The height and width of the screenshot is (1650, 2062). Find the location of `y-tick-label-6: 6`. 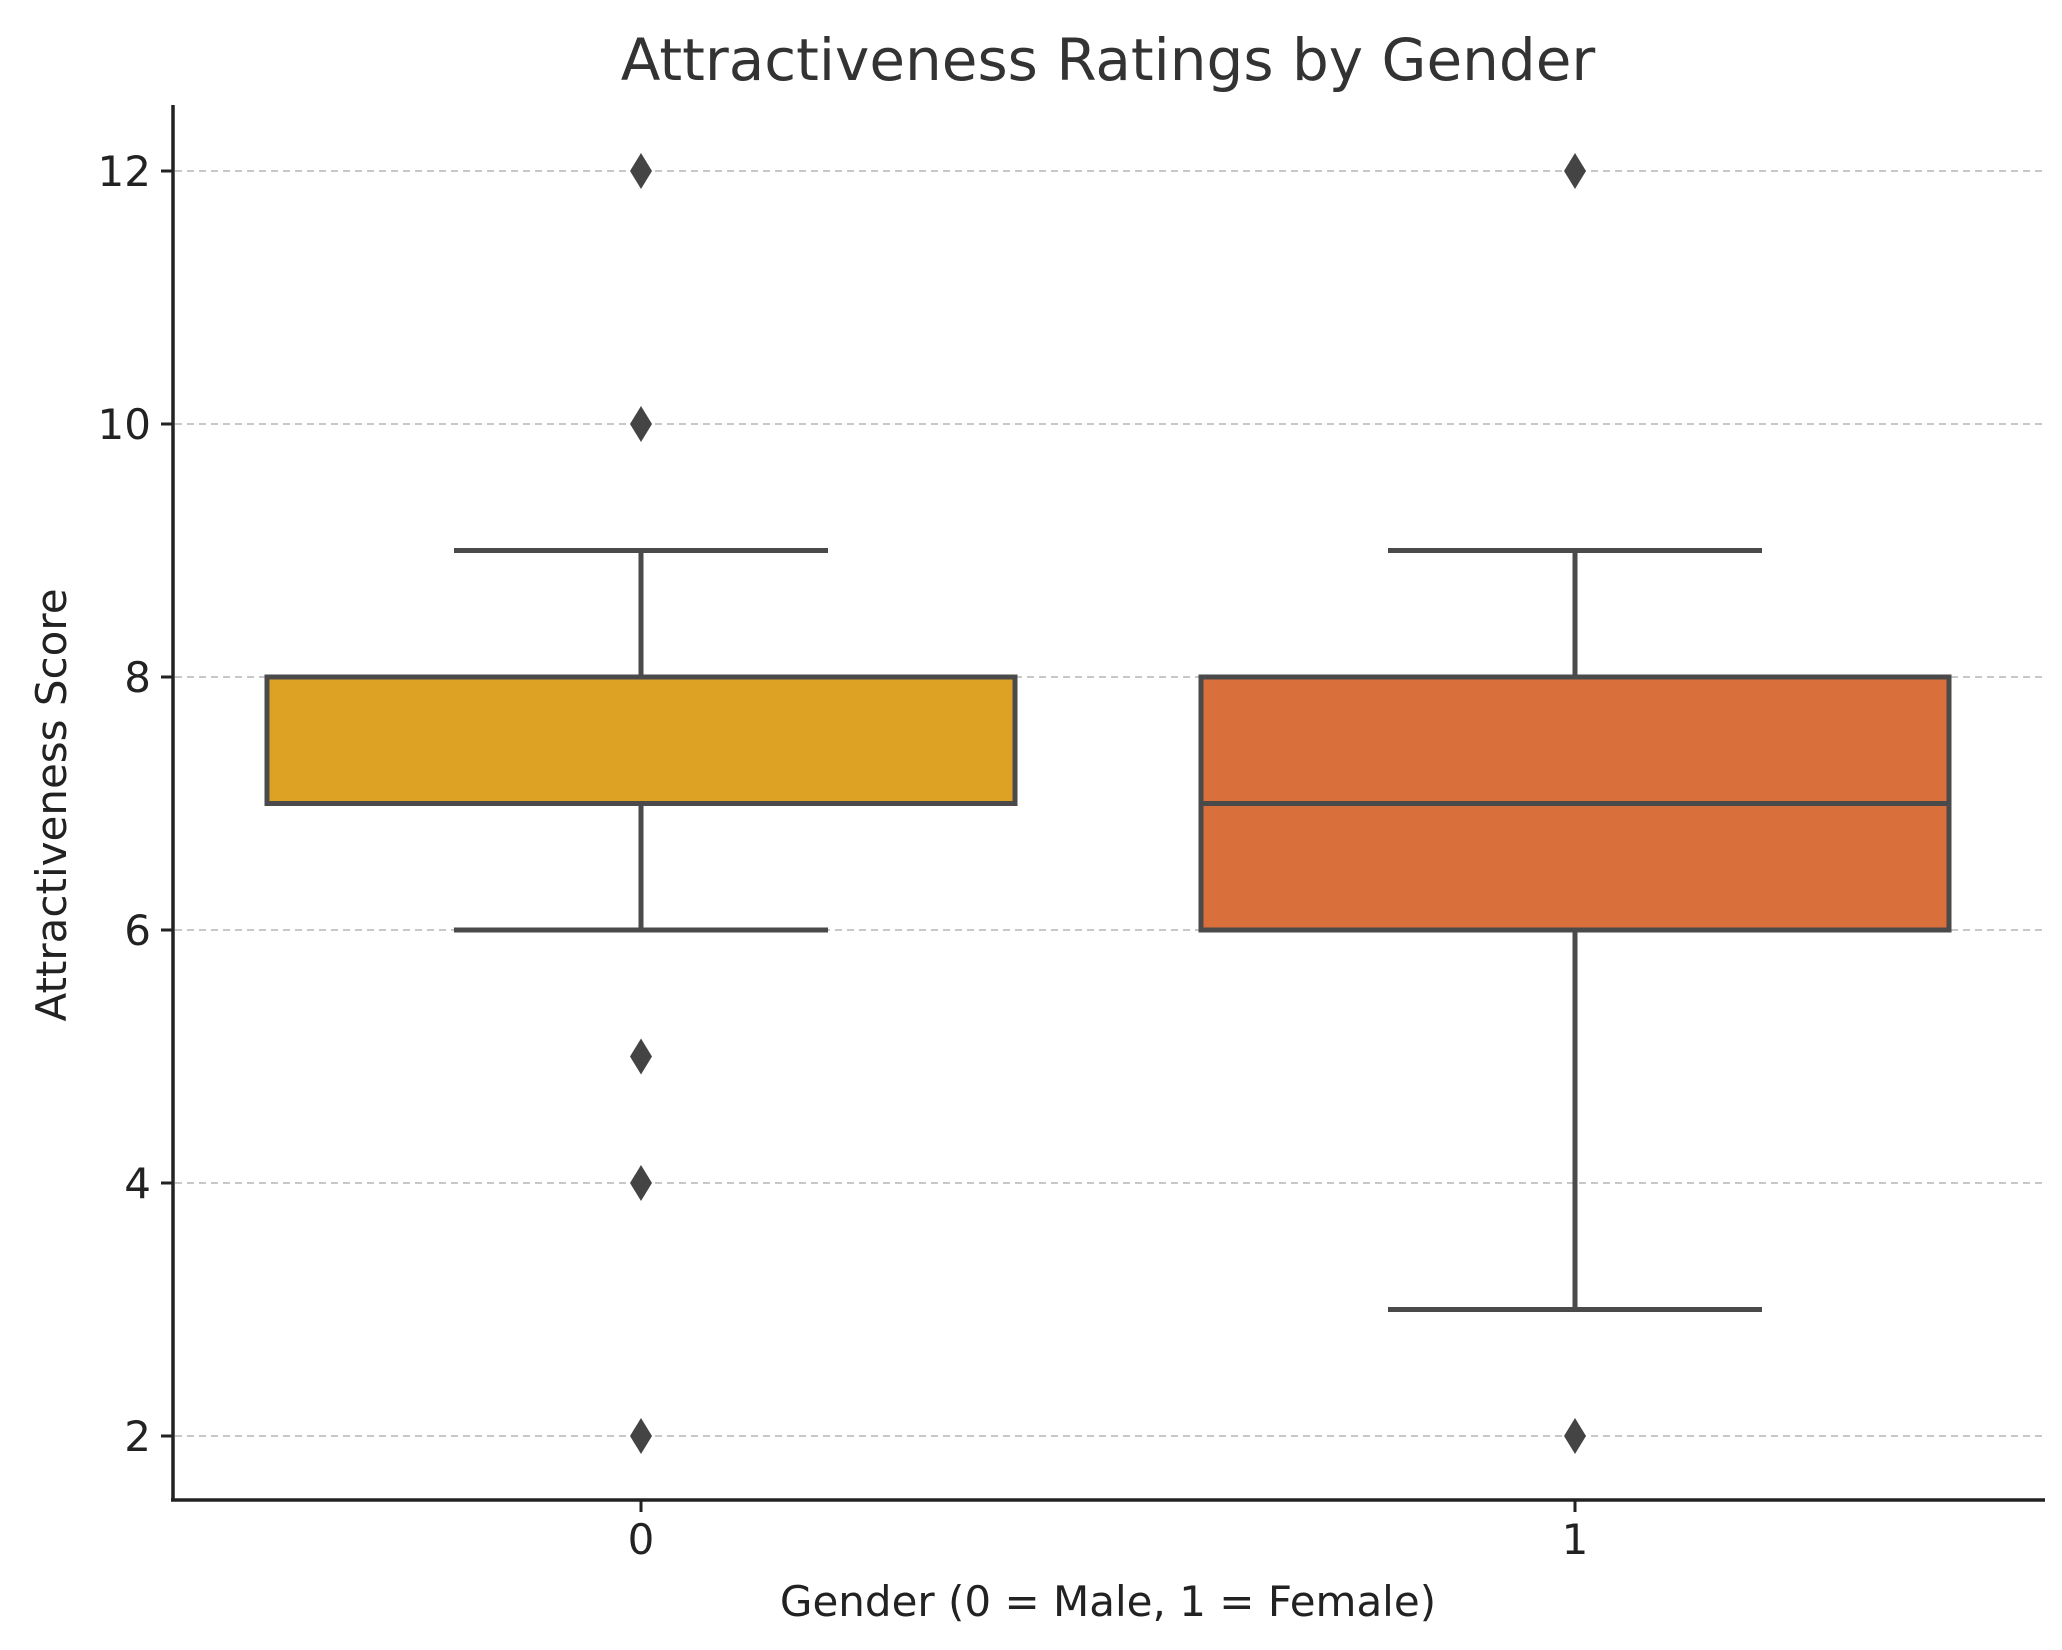

y-tick-label-6: 6 is located at coordinates (137, 930).